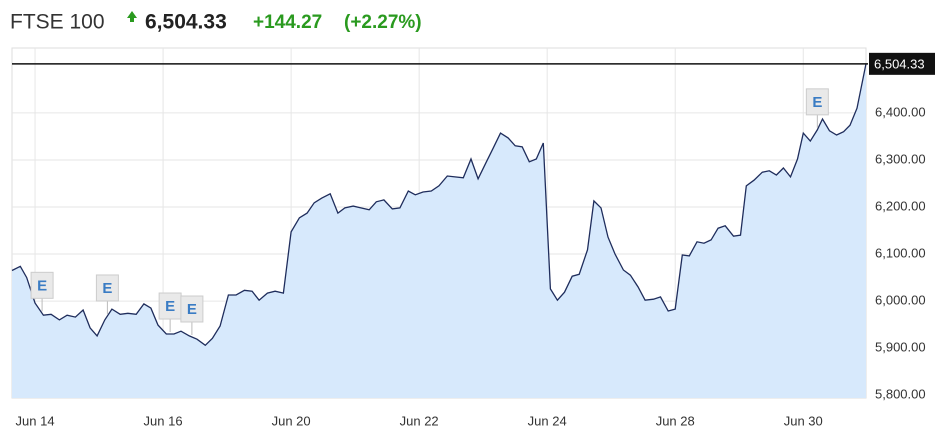  Describe the element at coordinates (419, 420) in the screenshot. I see `x-tick-label: Jun 22` at that location.